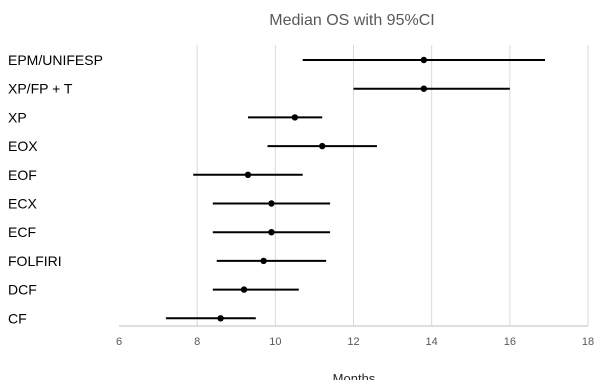 The height and width of the screenshot is (380, 595). What do you see at coordinates (197, 342) in the screenshot?
I see `x-tick-label: 8` at bounding box center [197, 342].